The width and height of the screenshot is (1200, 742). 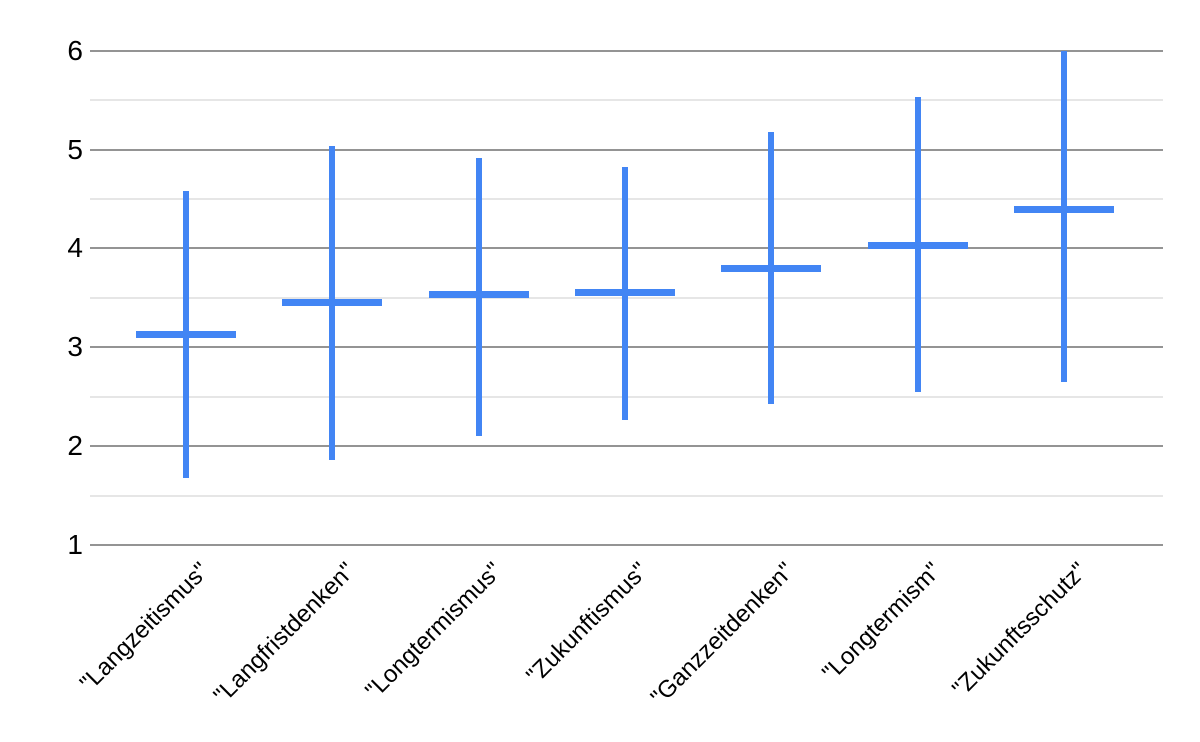 I want to click on y-tick-label: 4, so click(x=75, y=248).